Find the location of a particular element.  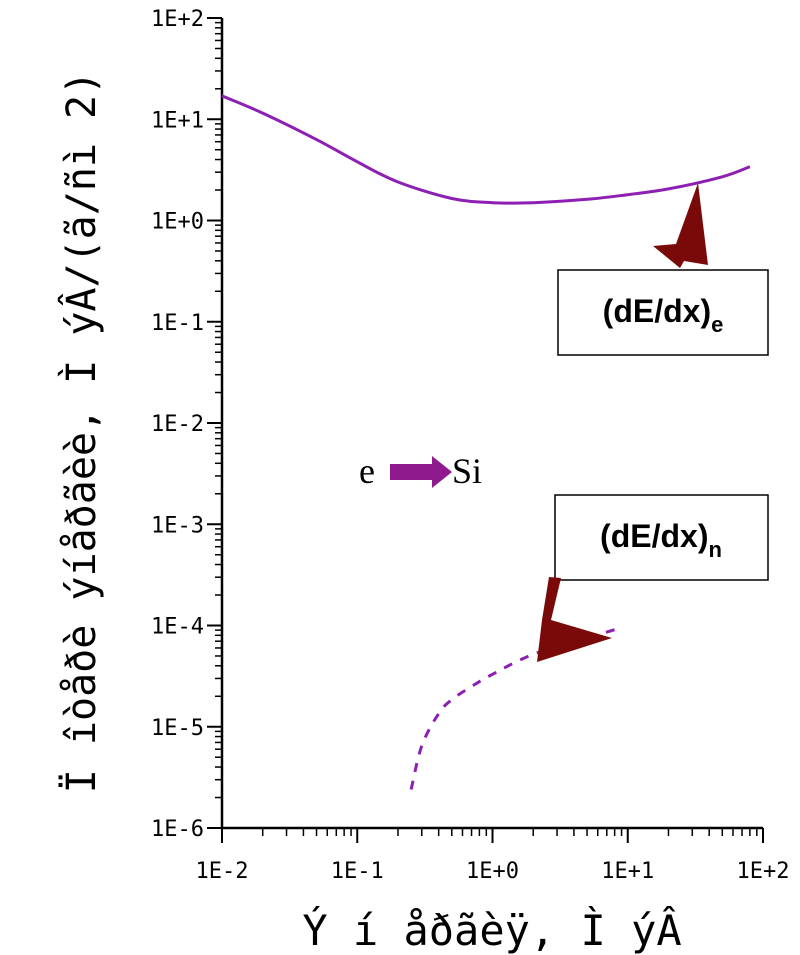

x-tick-label: 1E+1 is located at coordinates (627, 871).